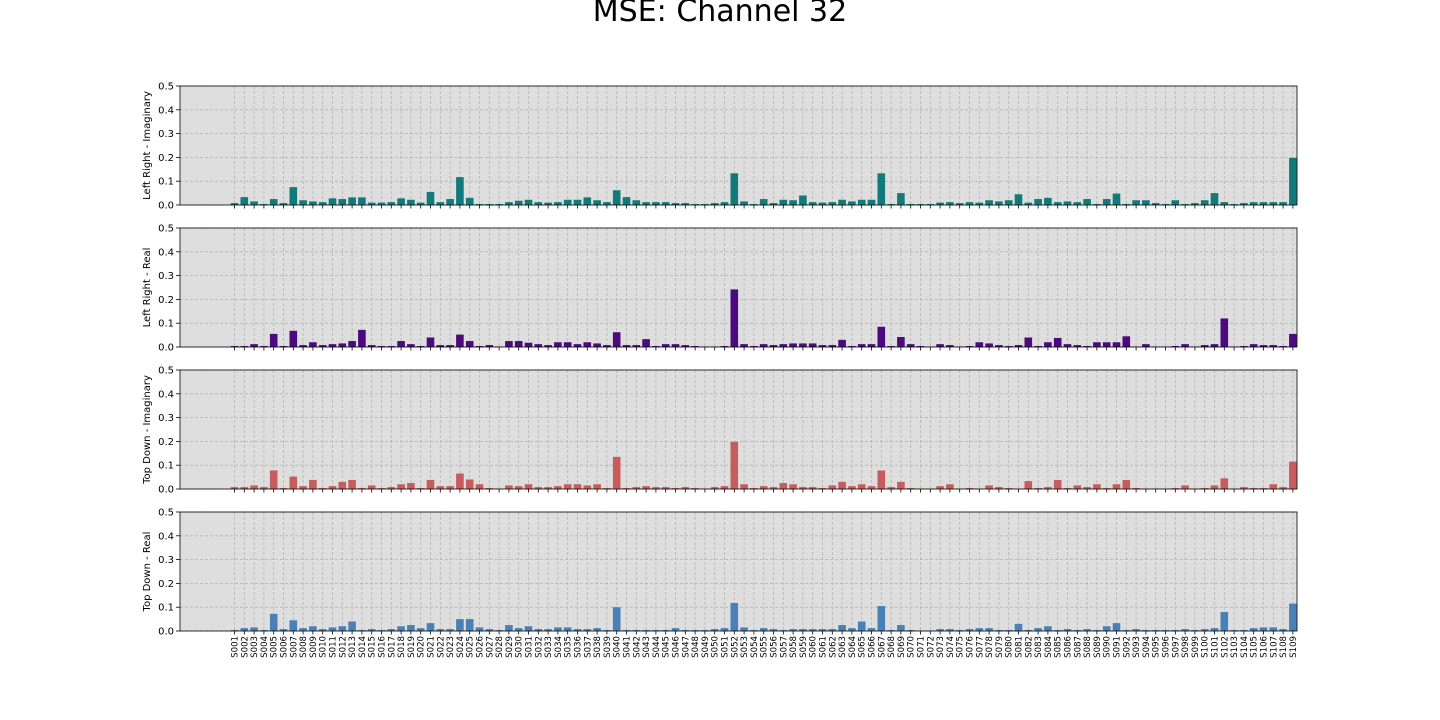 The width and height of the screenshot is (1440, 720). What do you see at coordinates (1265, 647) in the screenshot?
I see `x-tick-label: S106` at bounding box center [1265, 647].